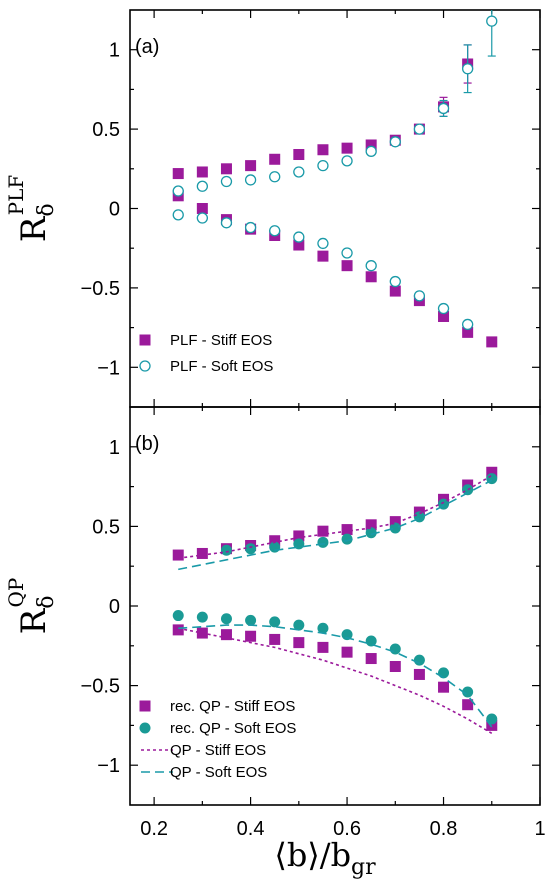 This screenshot has height=884, width=554. What do you see at coordinates (221, 366) in the screenshot?
I see `legend-label: PLF - Soft EOS` at bounding box center [221, 366].